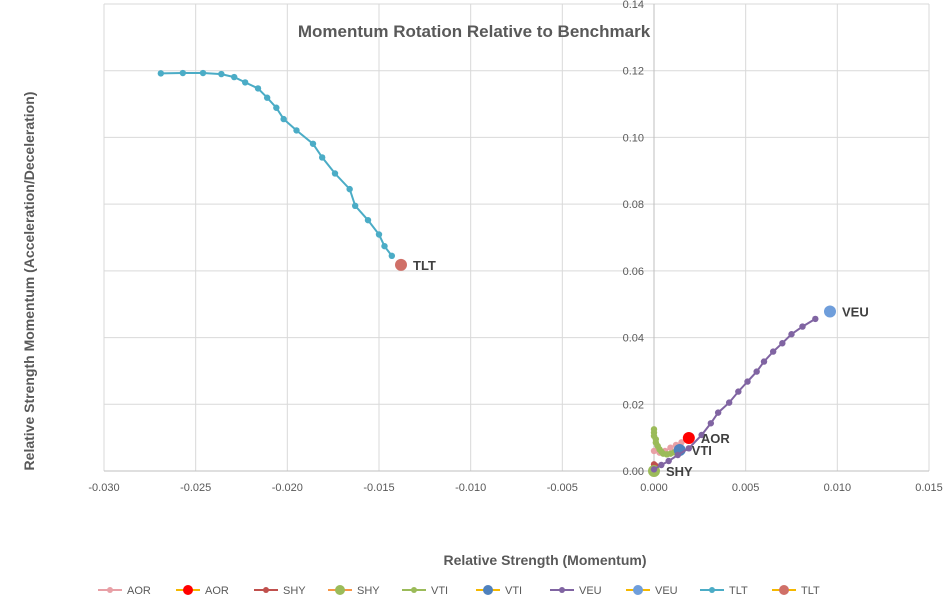 The image size is (946, 614). I want to click on legend-item-veu-trail: VEU, so click(576, 591).